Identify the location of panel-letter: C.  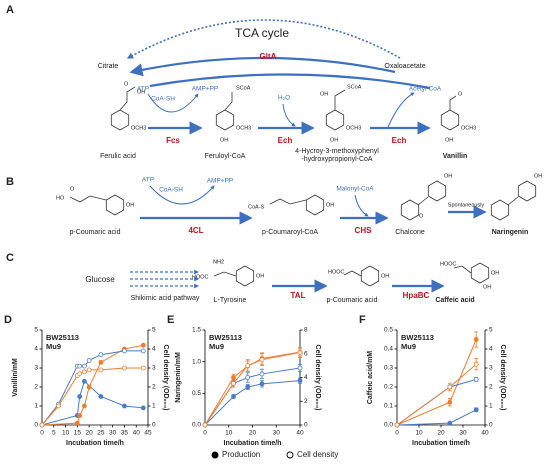
(10, 258).